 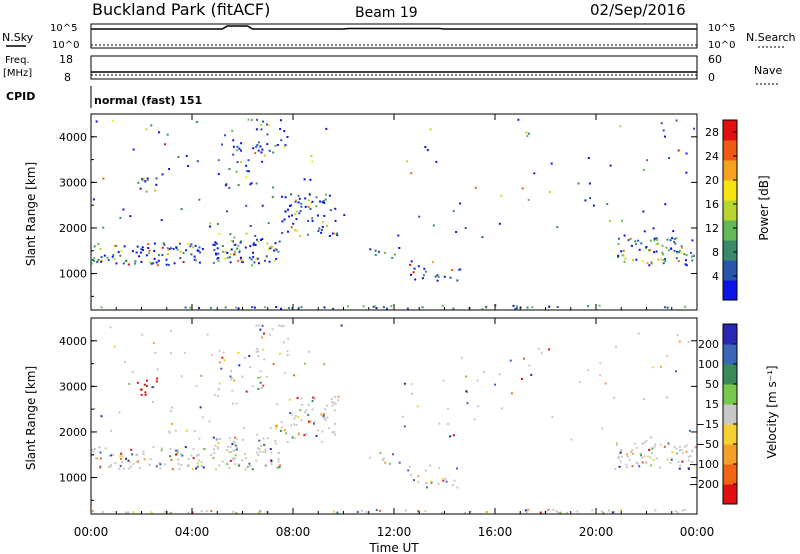 I want to click on power-ytick-label: 3000, so click(x=73, y=182).